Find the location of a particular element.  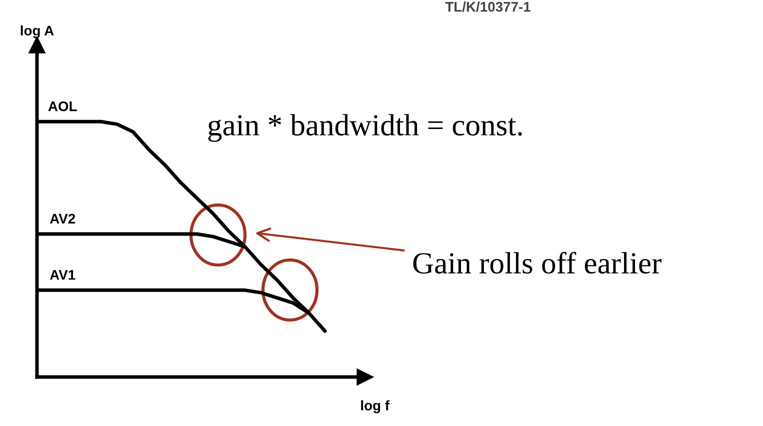

series-label: AOL is located at coordinates (62, 106).